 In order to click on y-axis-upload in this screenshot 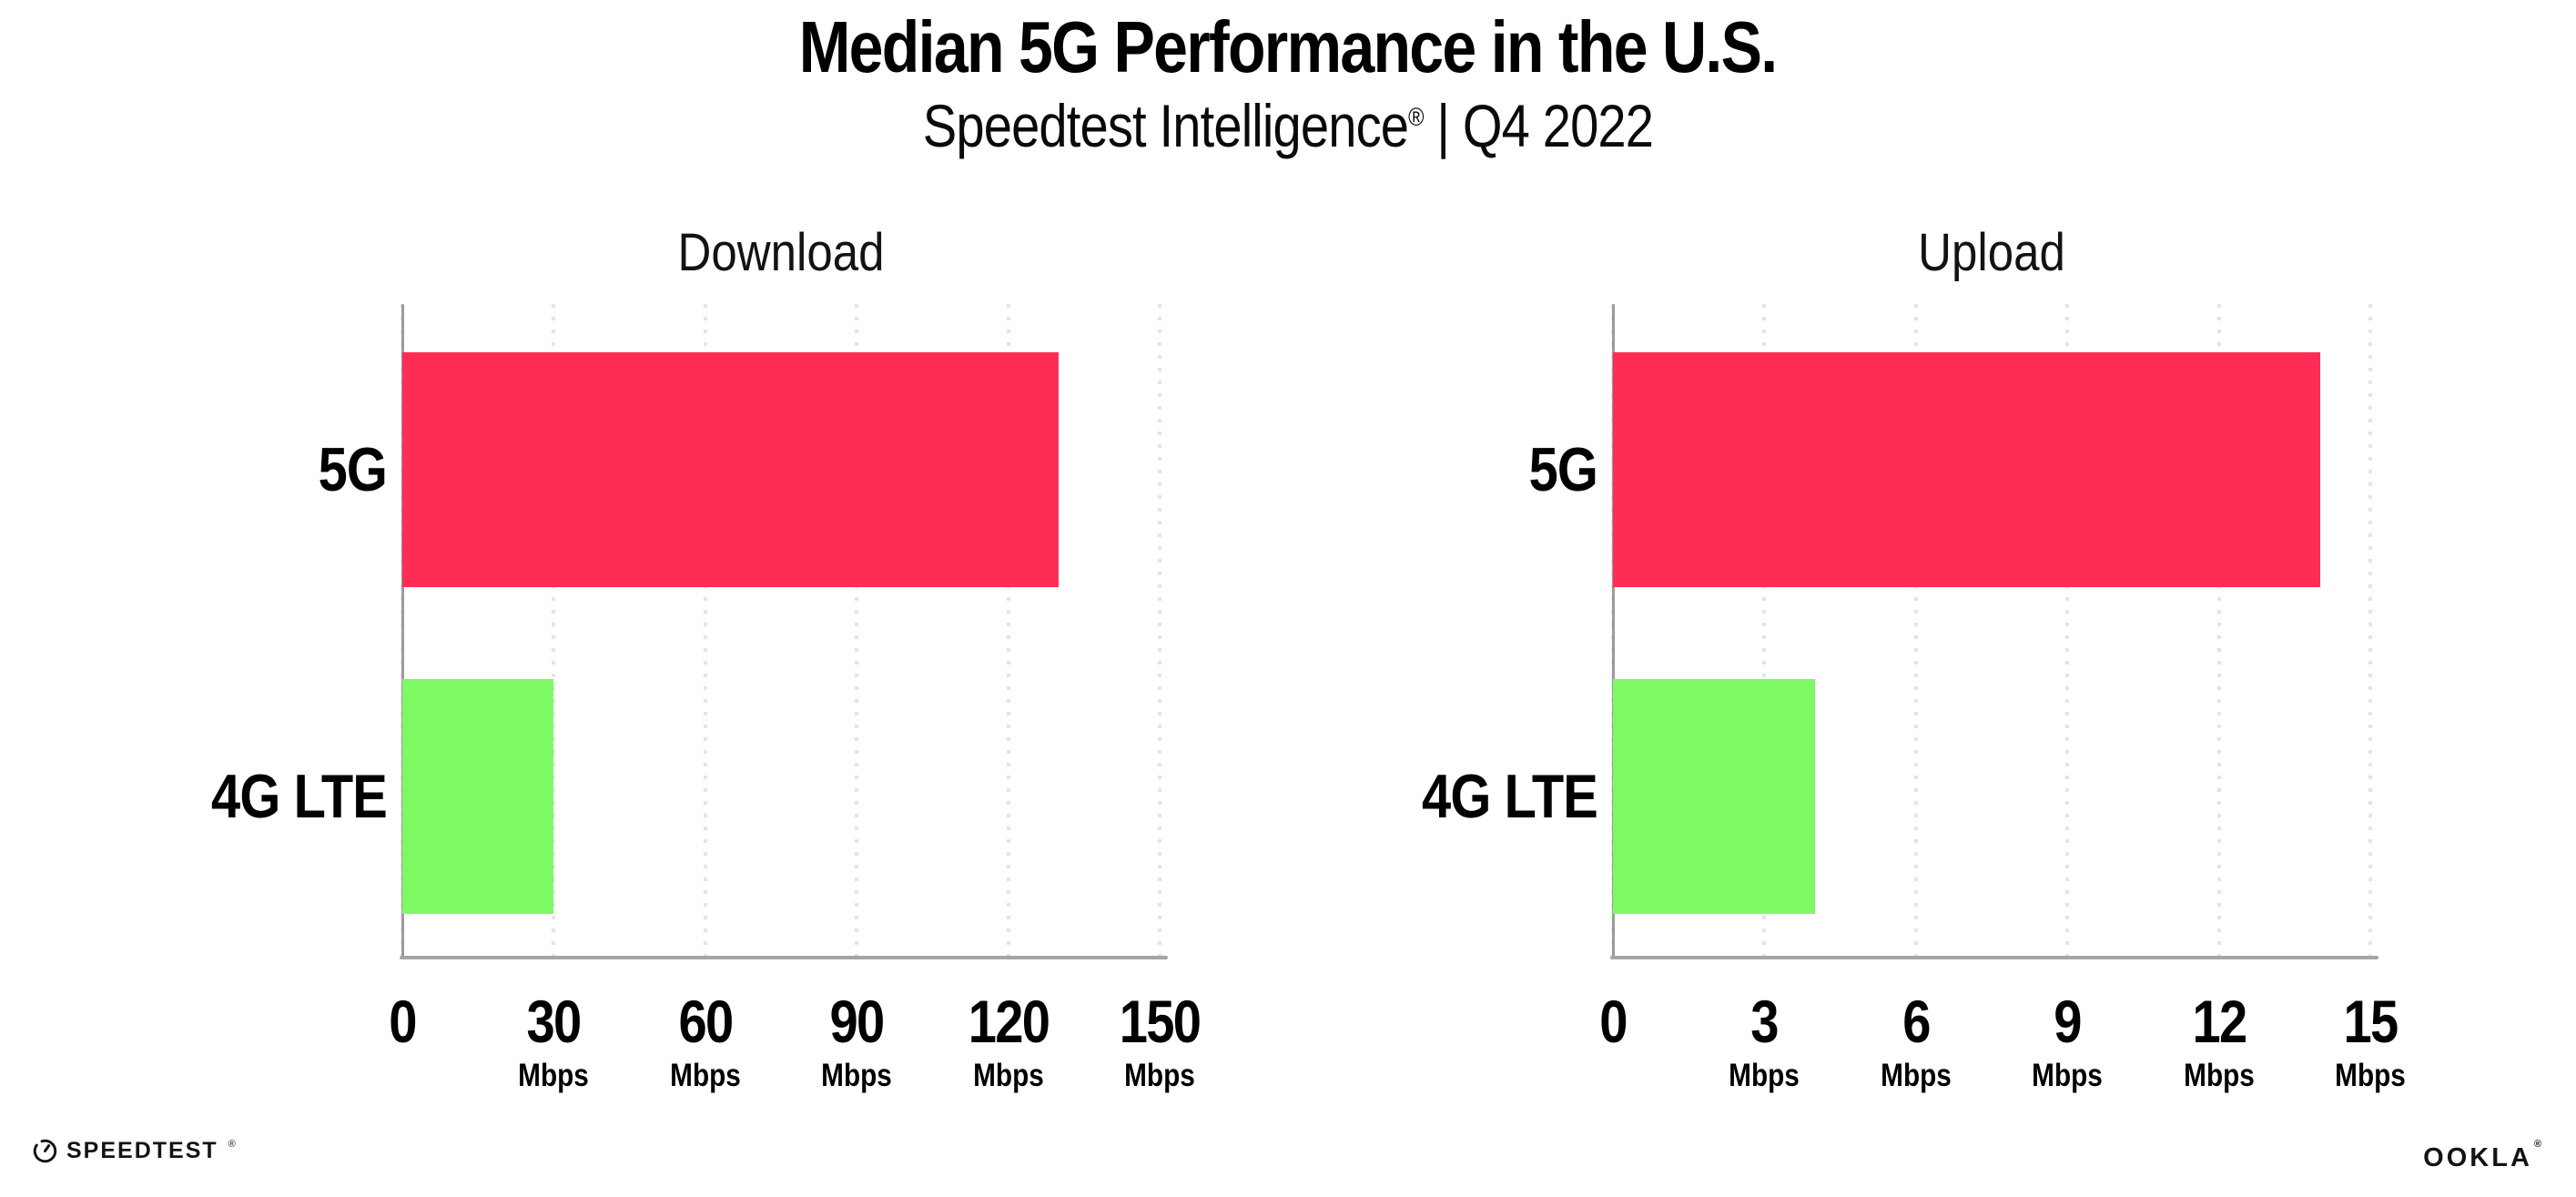, I will do `click(1613, 631)`.